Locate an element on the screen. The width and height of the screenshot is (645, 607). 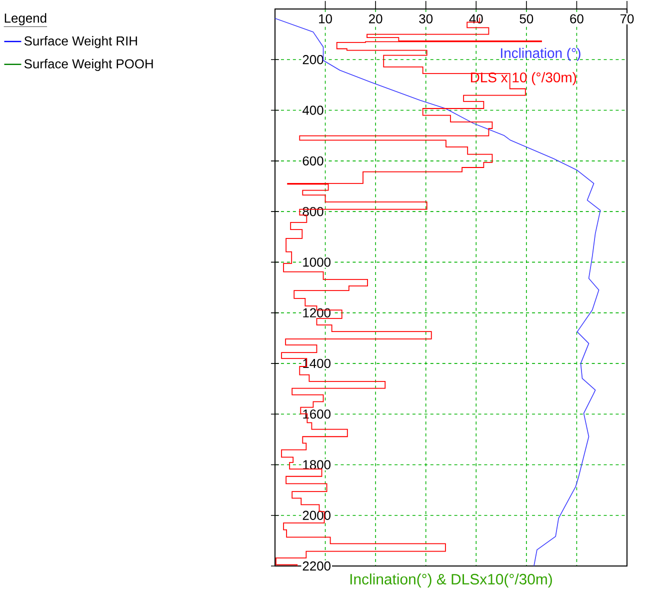
x-tick-label: 30 is located at coordinates (426, 19).